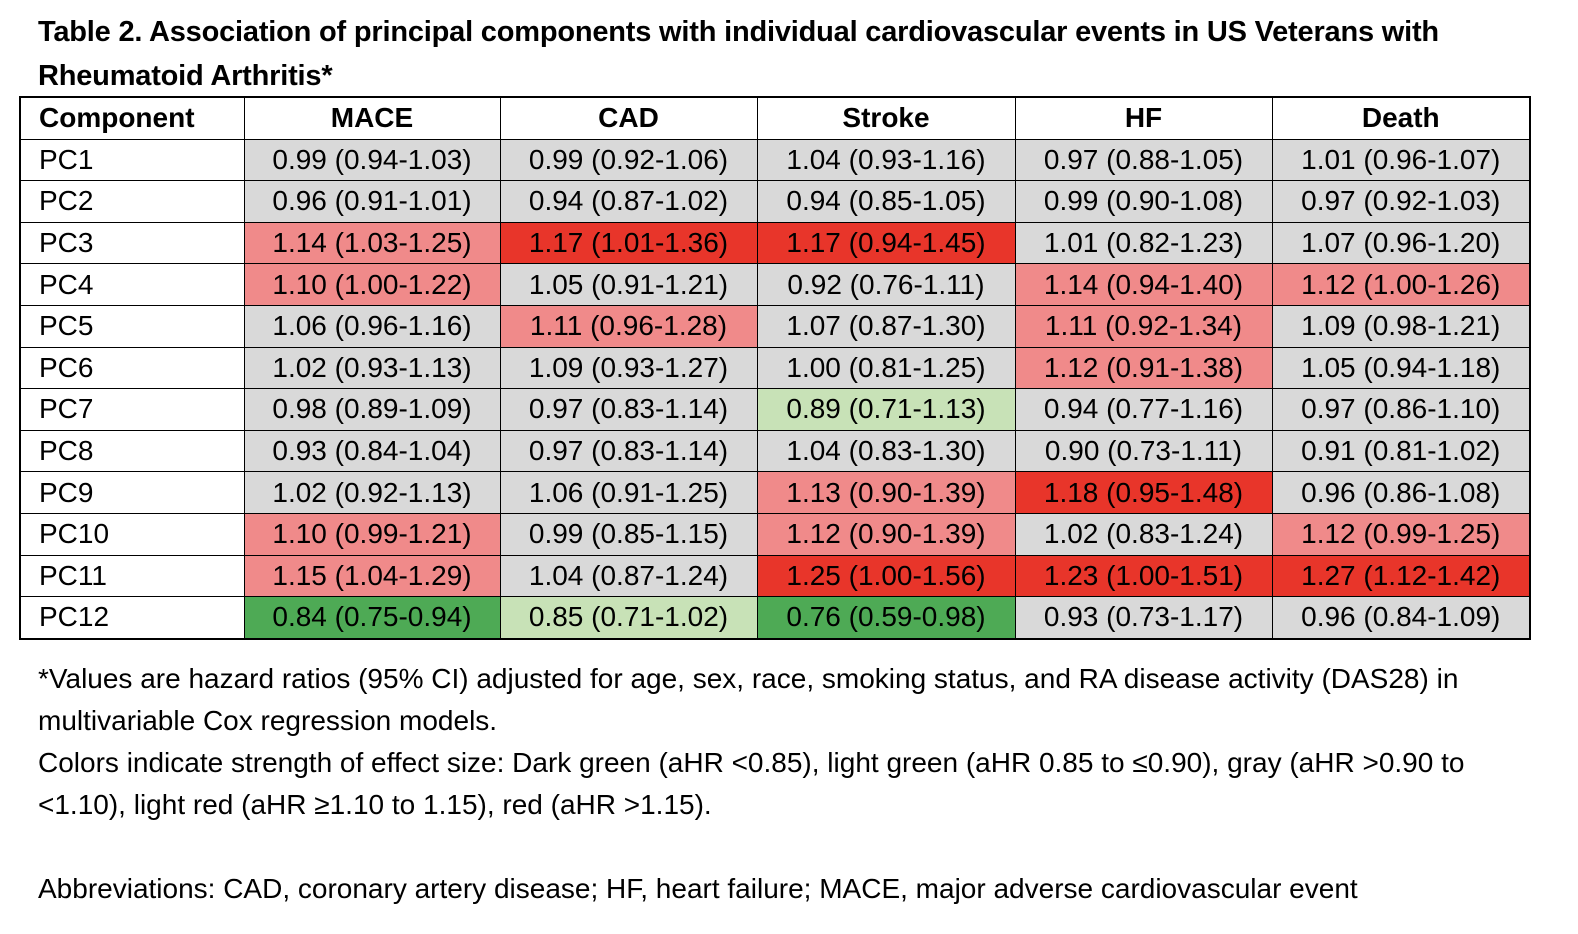 Image resolution: width=1578 pixels, height=934 pixels. What do you see at coordinates (132, 326) in the screenshot?
I see `component-cell: PC5` at bounding box center [132, 326].